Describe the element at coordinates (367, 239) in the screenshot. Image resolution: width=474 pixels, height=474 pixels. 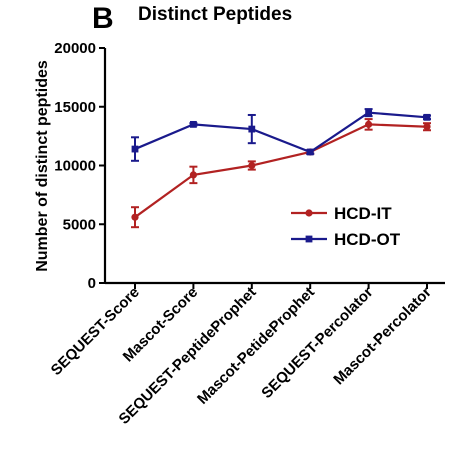
I see `legend-label: HCD-OT` at that location.